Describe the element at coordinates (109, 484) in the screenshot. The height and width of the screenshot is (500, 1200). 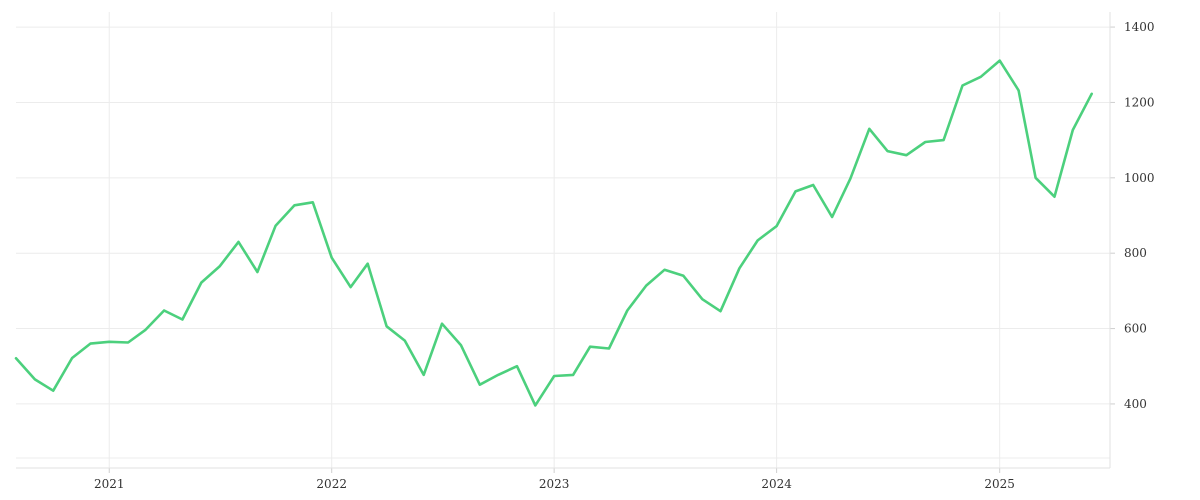
I see `x-tick-label-2021: 2021` at that location.